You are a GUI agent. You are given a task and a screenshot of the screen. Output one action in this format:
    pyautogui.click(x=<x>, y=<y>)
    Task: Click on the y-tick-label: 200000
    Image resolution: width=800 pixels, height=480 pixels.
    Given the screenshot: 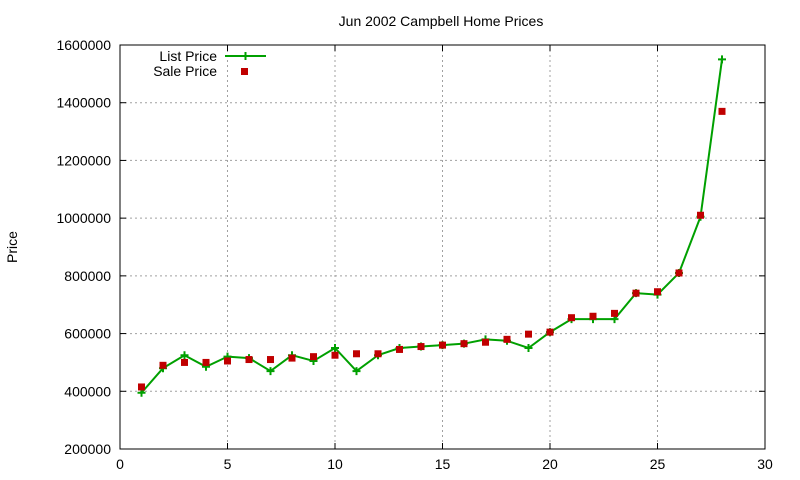 What is the action you would take?
    pyautogui.click(x=87, y=449)
    